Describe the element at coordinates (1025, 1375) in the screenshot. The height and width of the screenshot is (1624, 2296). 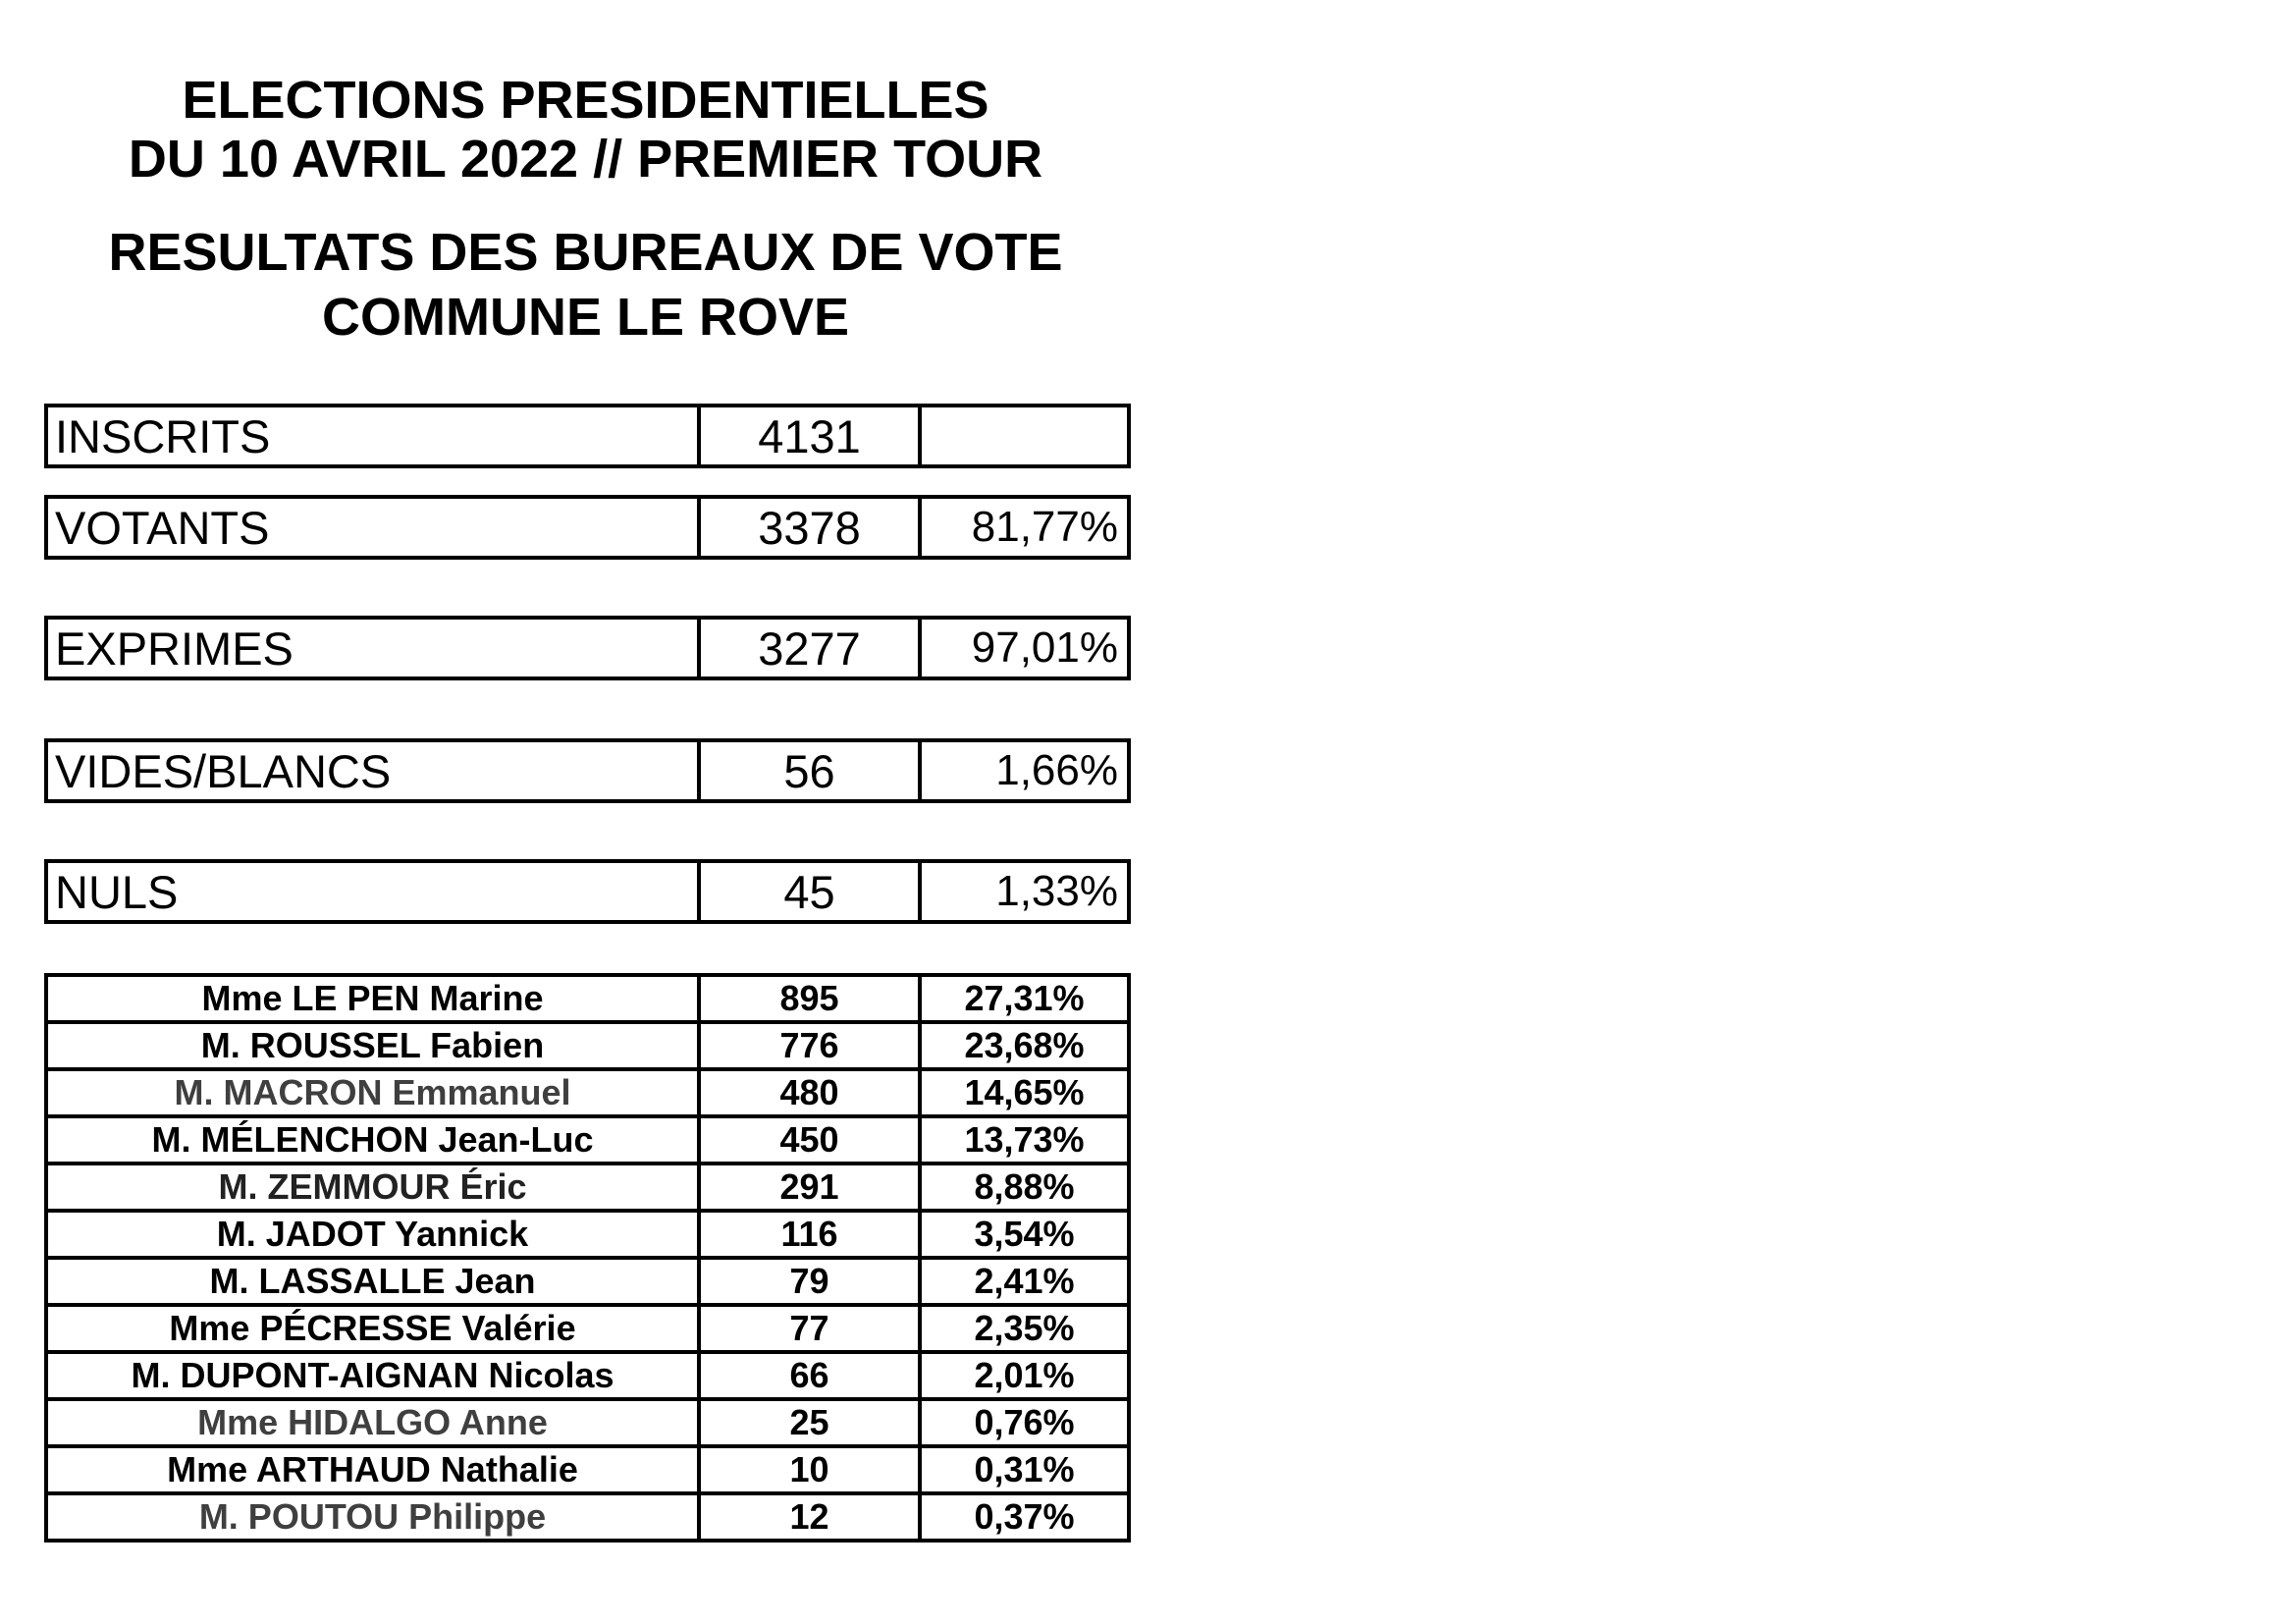
I see `candidate-percent-cell: 2,01%` at that location.